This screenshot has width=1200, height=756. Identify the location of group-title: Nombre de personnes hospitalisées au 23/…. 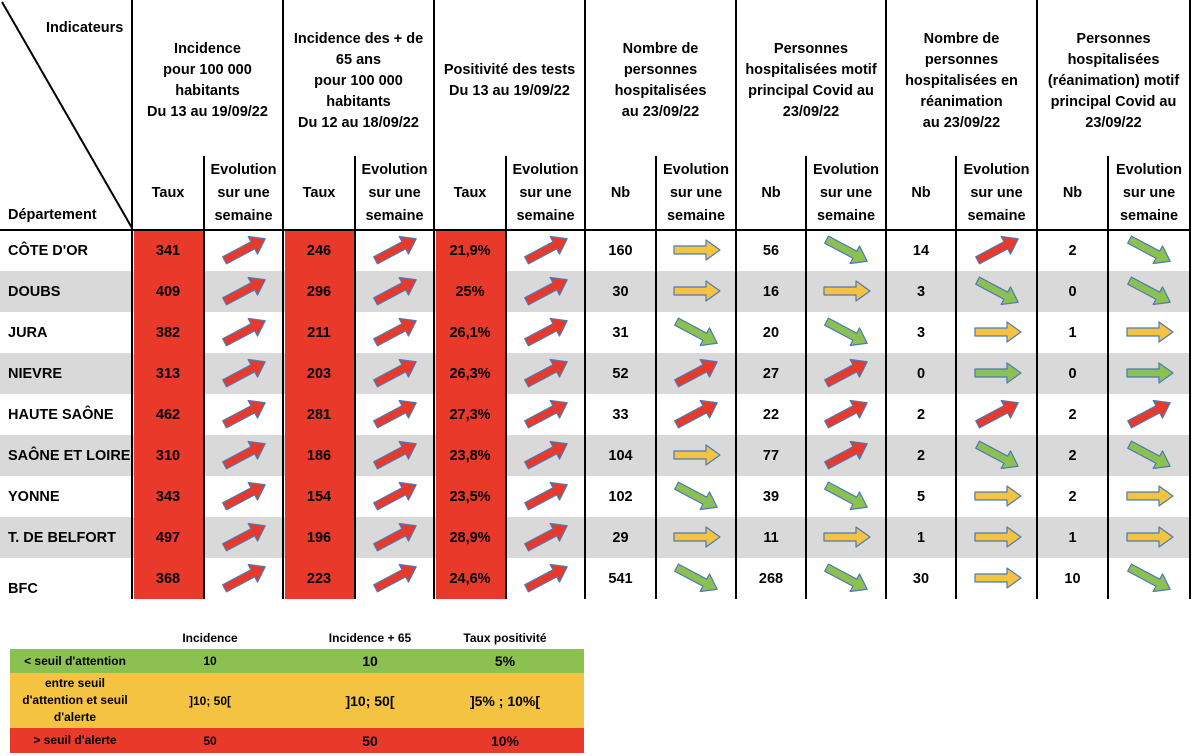
(660, 80).